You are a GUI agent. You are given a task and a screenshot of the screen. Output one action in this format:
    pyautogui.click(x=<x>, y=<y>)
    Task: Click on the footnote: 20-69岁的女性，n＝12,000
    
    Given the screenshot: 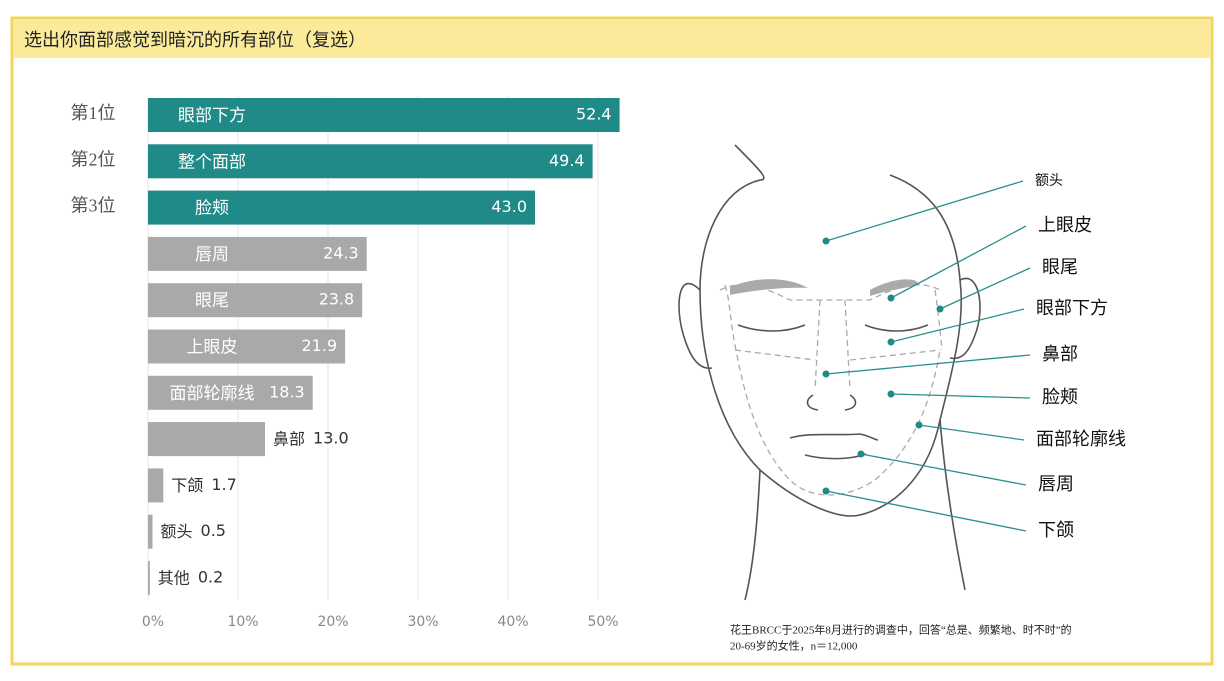 What is the action you would take?
    pyautogui.click(x=794, y=646)
    